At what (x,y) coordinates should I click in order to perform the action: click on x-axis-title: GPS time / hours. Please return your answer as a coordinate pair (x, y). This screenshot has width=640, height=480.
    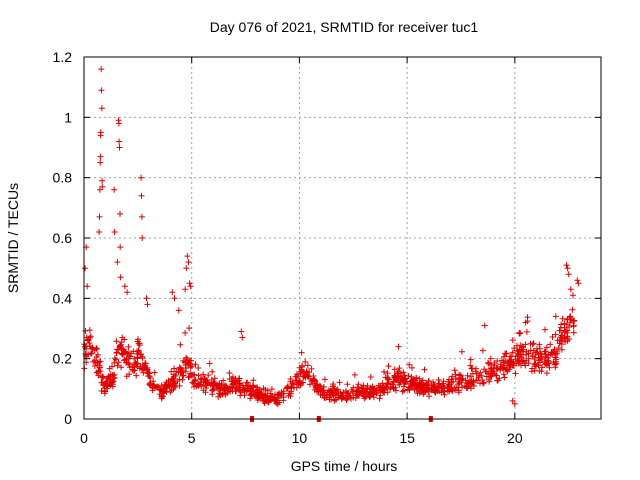
    Looking at the image, I should click on (344, 466).